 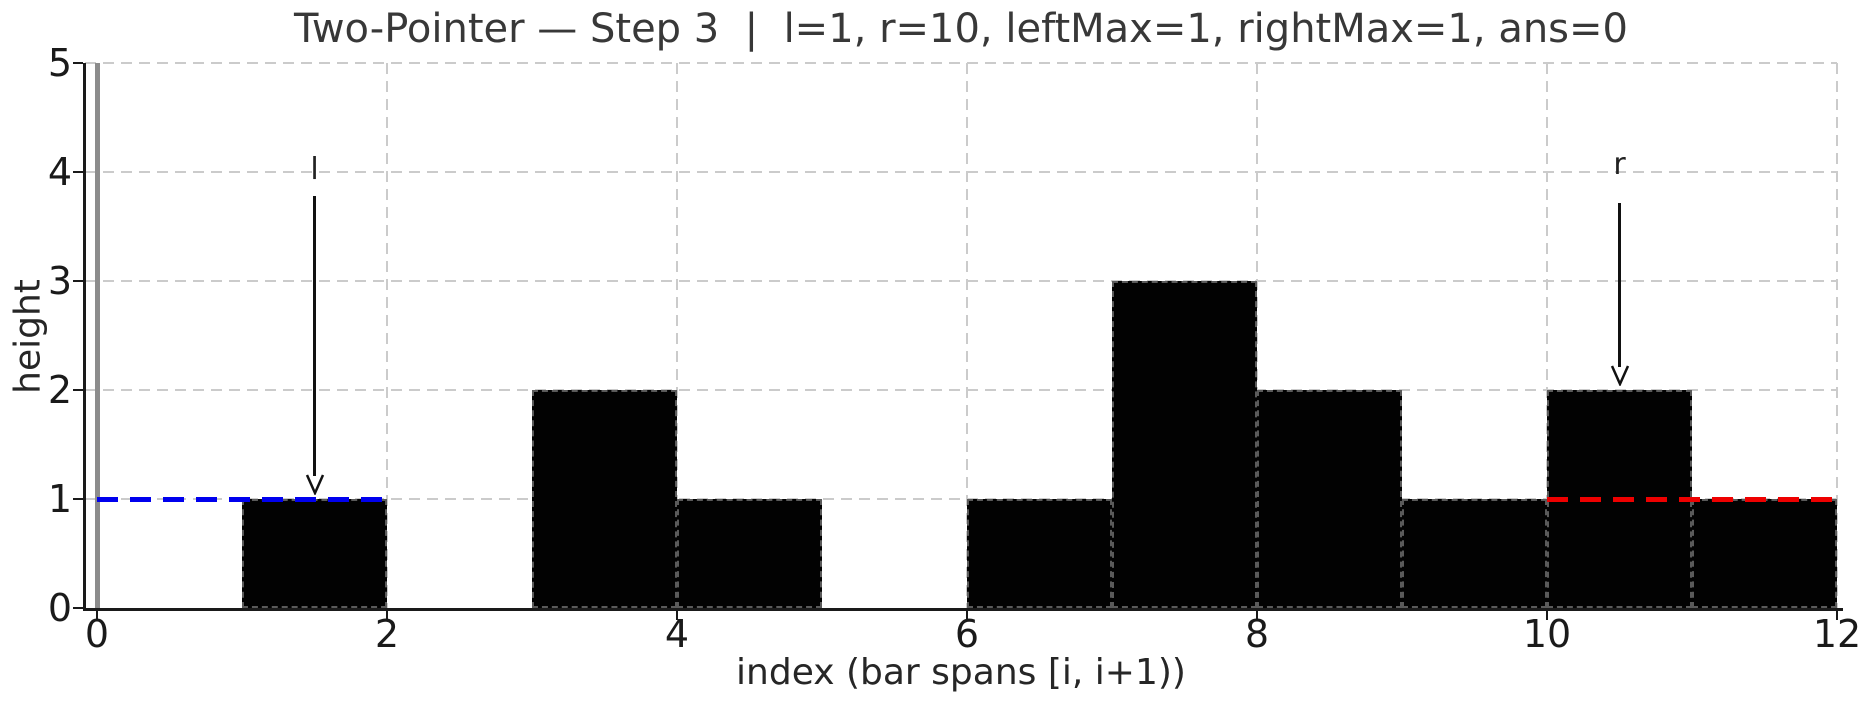 What do you see at coordinates (967, 634) in the screenshot?
I see `x-tick-label: 6` at bounding box center [967, 634].